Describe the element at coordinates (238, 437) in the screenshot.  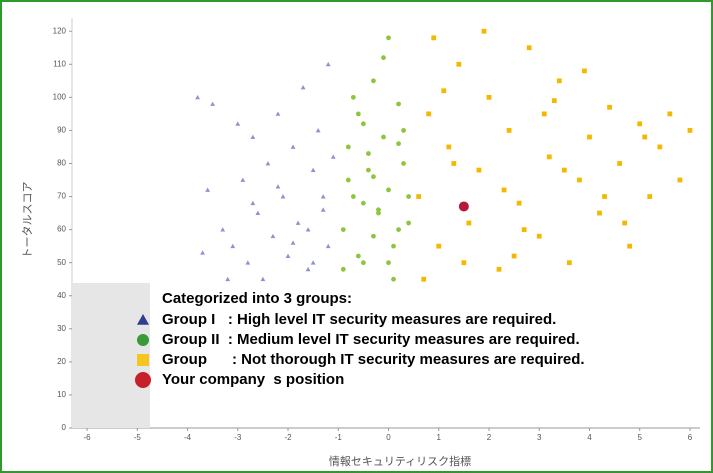
I see `x-tick-label: -3` at that location.